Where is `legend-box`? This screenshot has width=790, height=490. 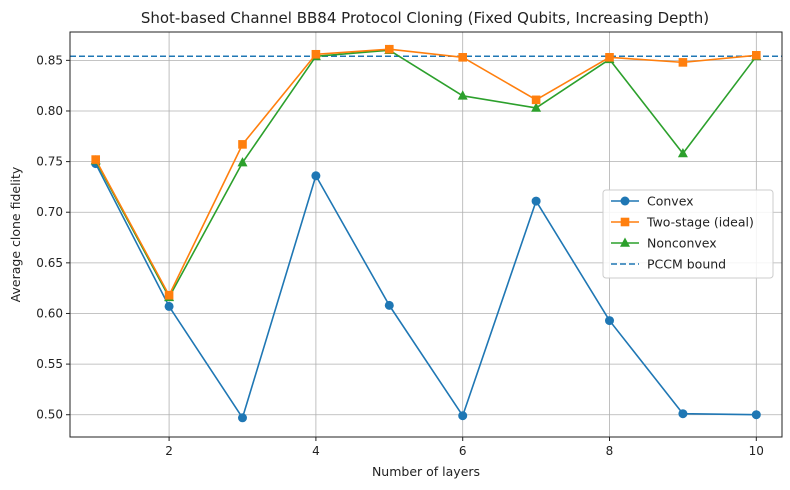
legend-box is located at coordinates (688, 234).